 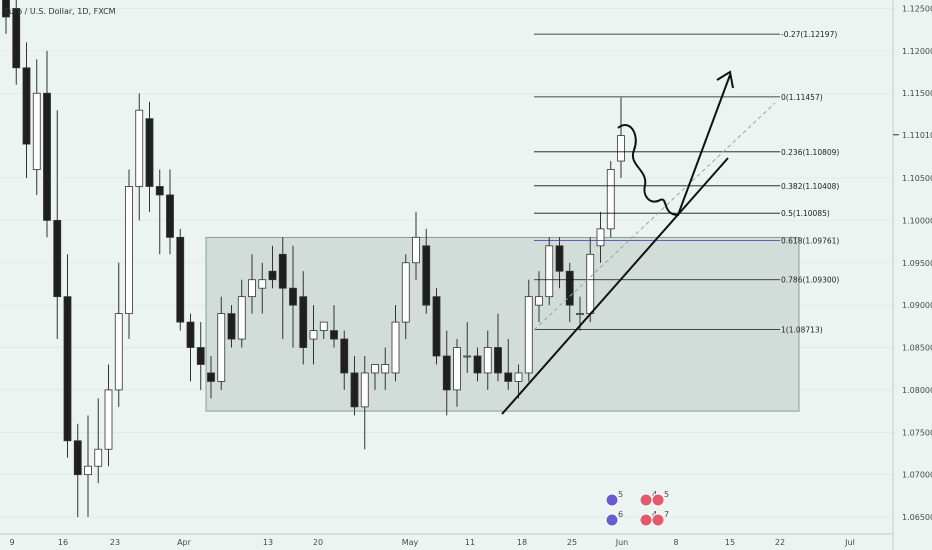 What do you see at coordinates (63, 542) in the screenshot?
I see `x-tick-label: 16` at bounding box center [63, 542].